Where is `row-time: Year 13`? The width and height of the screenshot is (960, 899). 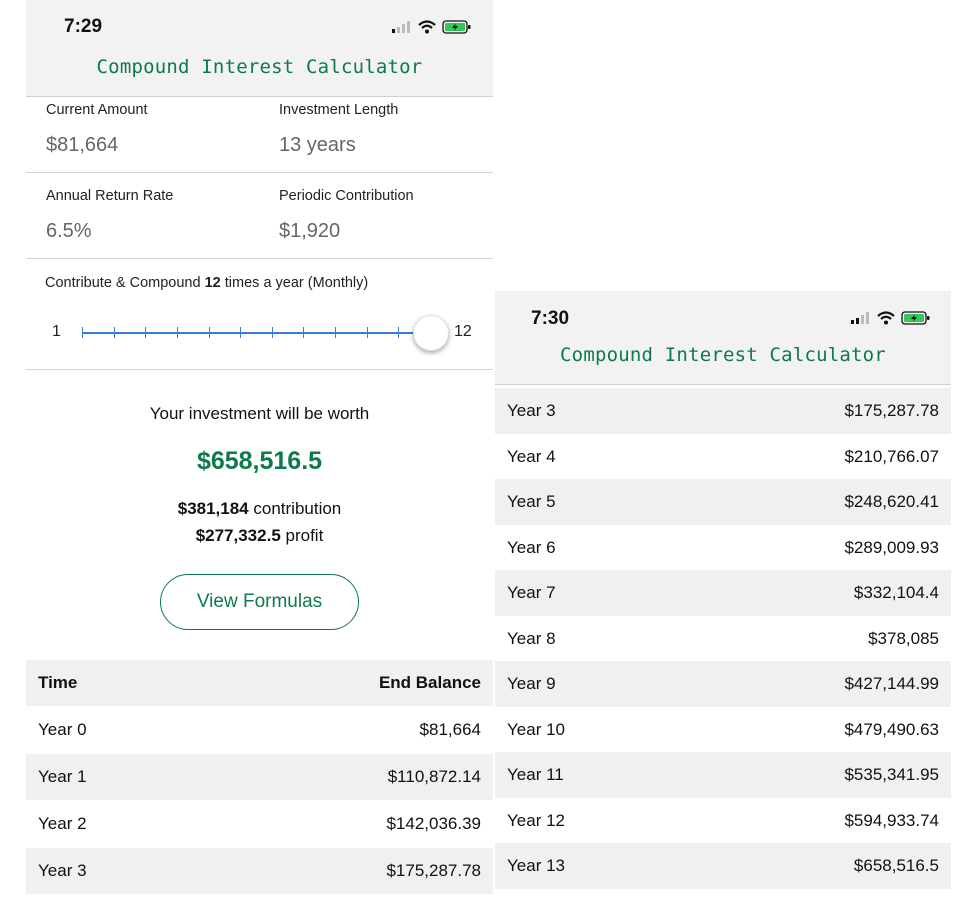 row-time: Year 13 is located at coordinates (536, 865).